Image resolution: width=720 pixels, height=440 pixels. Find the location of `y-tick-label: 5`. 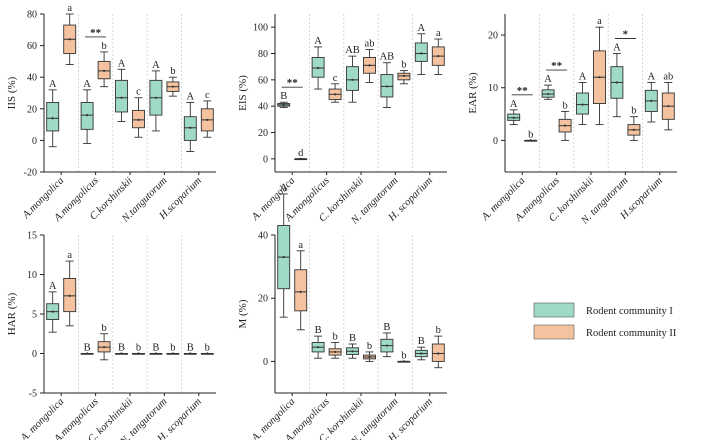

y-tick-label: 5 is located at coordinates (34, 315).